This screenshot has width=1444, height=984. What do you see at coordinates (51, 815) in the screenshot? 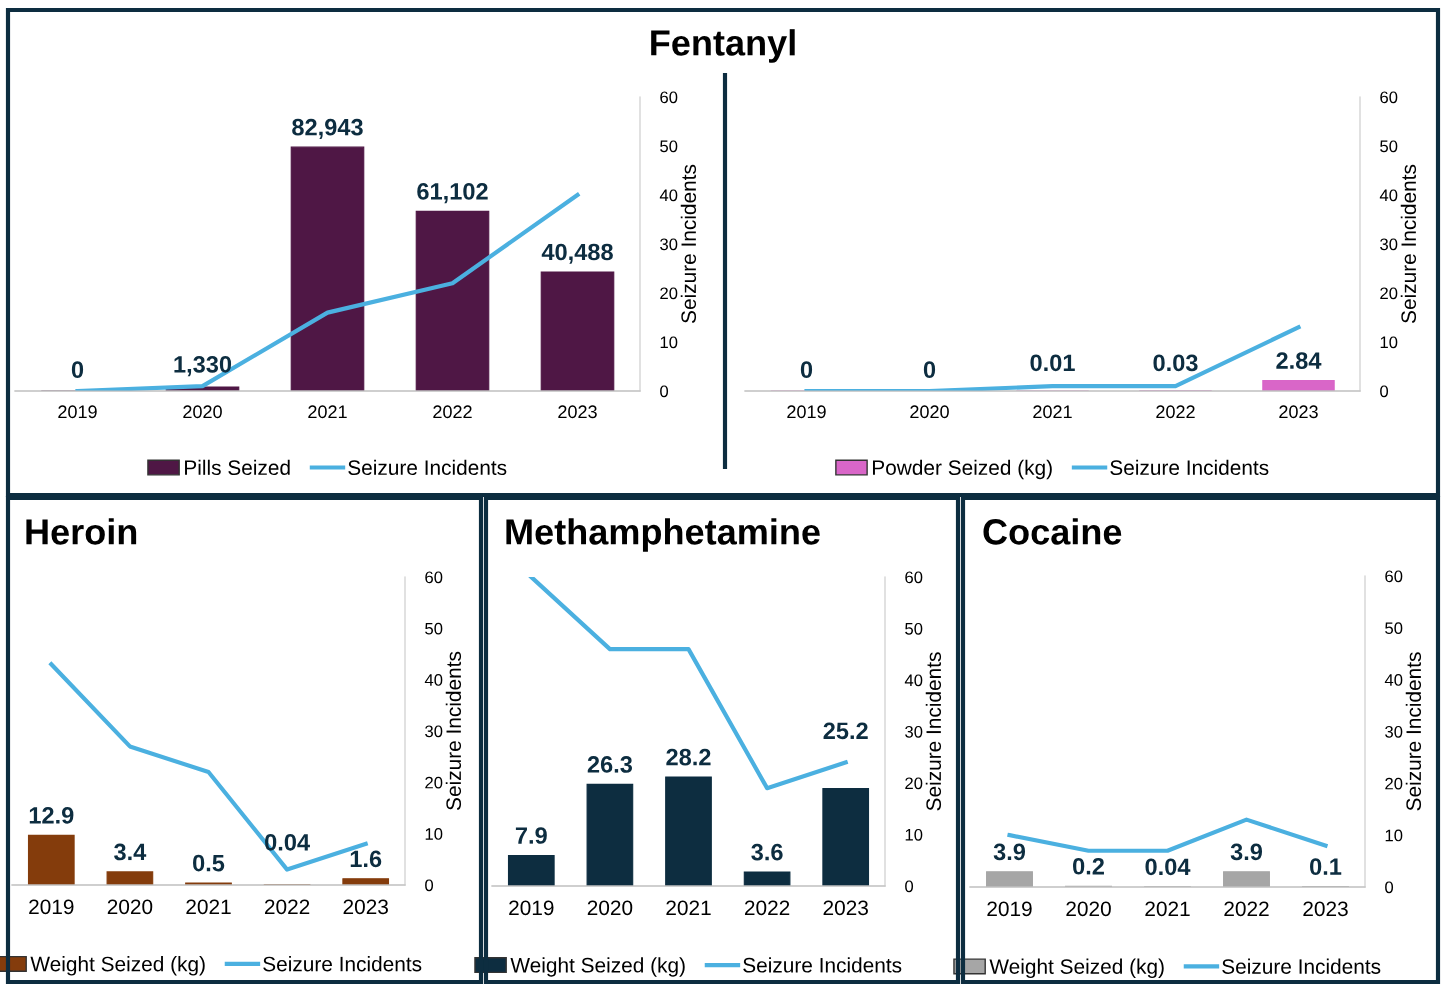
I see `data-label: 12.9` at bounding box center [51, 815].